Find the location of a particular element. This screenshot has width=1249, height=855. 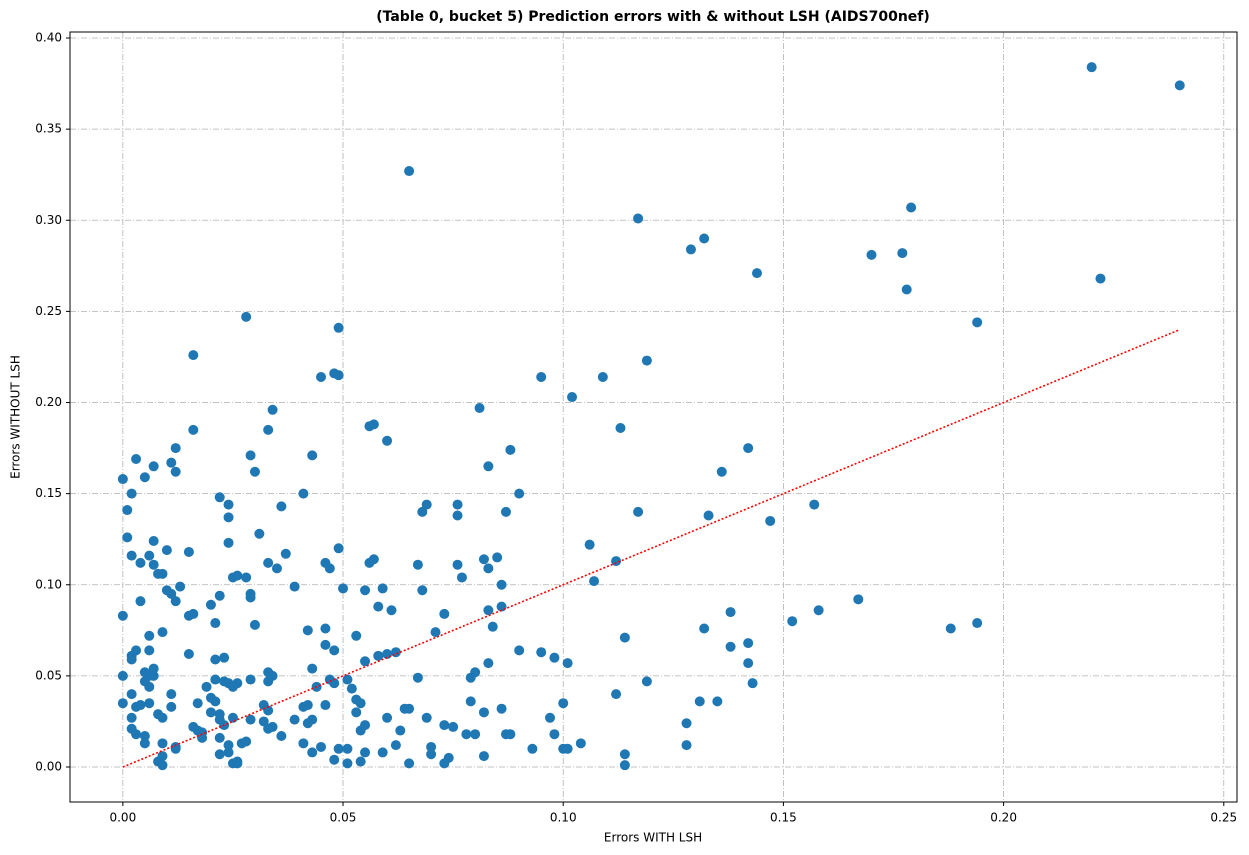

x-axis-label: Errors WITH LSH is located at coordinates (653, 838).